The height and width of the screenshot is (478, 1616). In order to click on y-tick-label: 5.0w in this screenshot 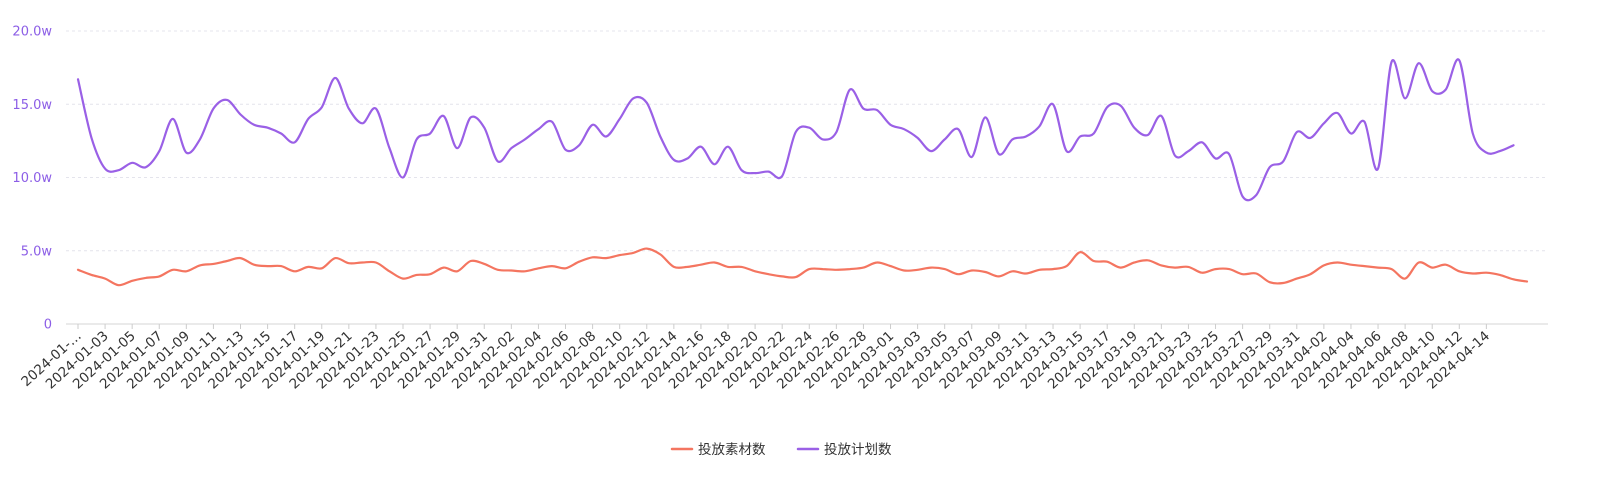, I will do `click(37, 251)`.